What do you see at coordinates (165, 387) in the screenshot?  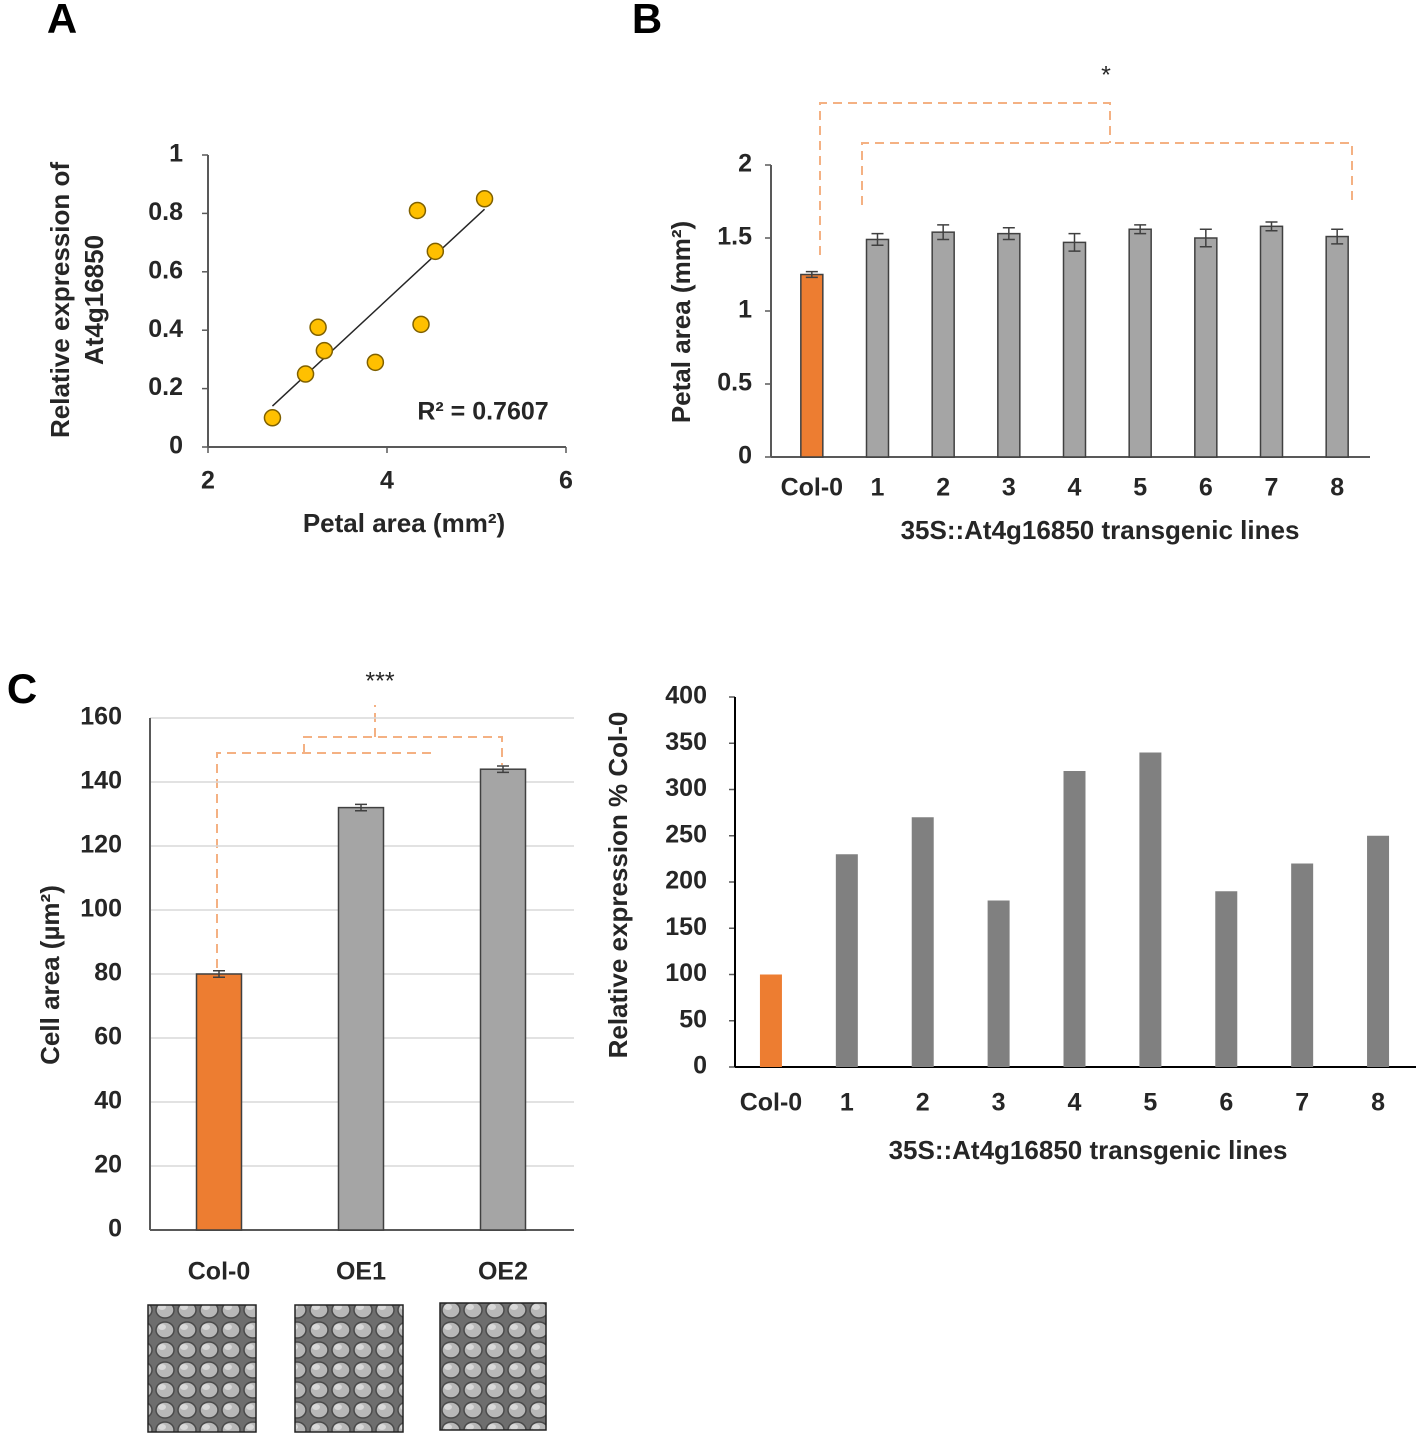 I see `y-tick-label: 0.2` at bounding box center [165, 387].